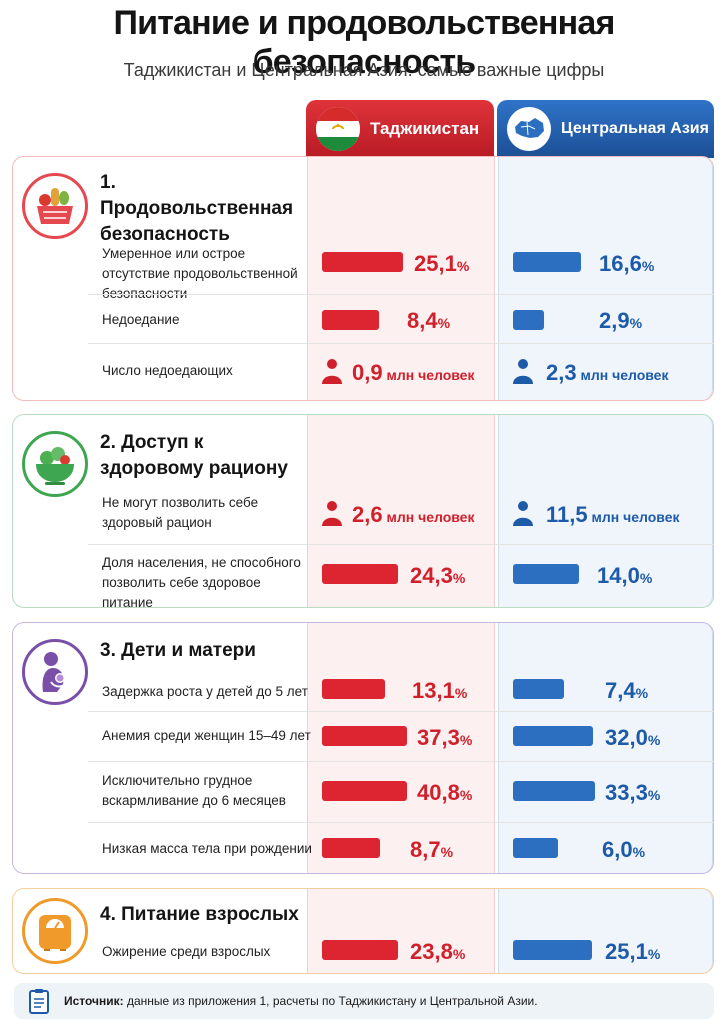 The width and height of the screenshot is (728, 1024). What do you see at coordinates (528, 320) in the screenshot?
I see `bar-ca-undernourishment` at bounding box center [528, 320].